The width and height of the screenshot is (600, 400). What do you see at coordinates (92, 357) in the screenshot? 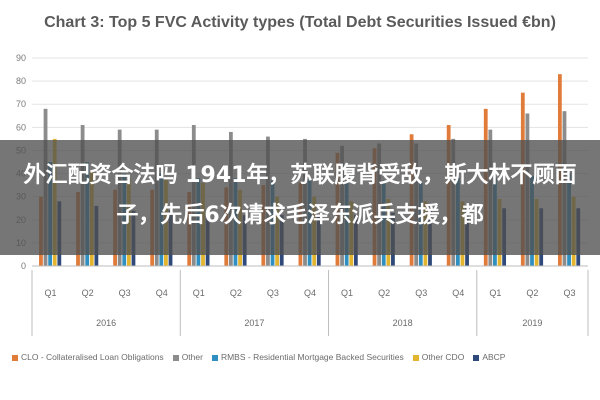
I see `legend-label: CLO - Collateralised Loan Obligations` at bounding box center [92, 357].